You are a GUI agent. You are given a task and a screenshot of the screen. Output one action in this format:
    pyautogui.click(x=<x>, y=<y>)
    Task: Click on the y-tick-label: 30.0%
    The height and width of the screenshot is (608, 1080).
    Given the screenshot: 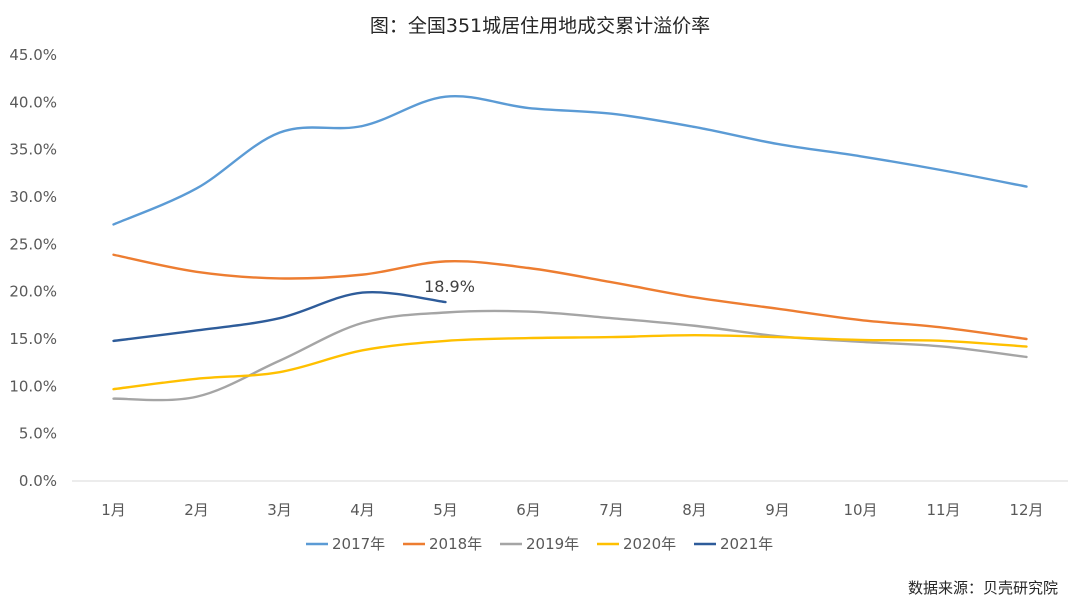 What is the action you would take?
    pyautogui.click(x=33, y=197)
    